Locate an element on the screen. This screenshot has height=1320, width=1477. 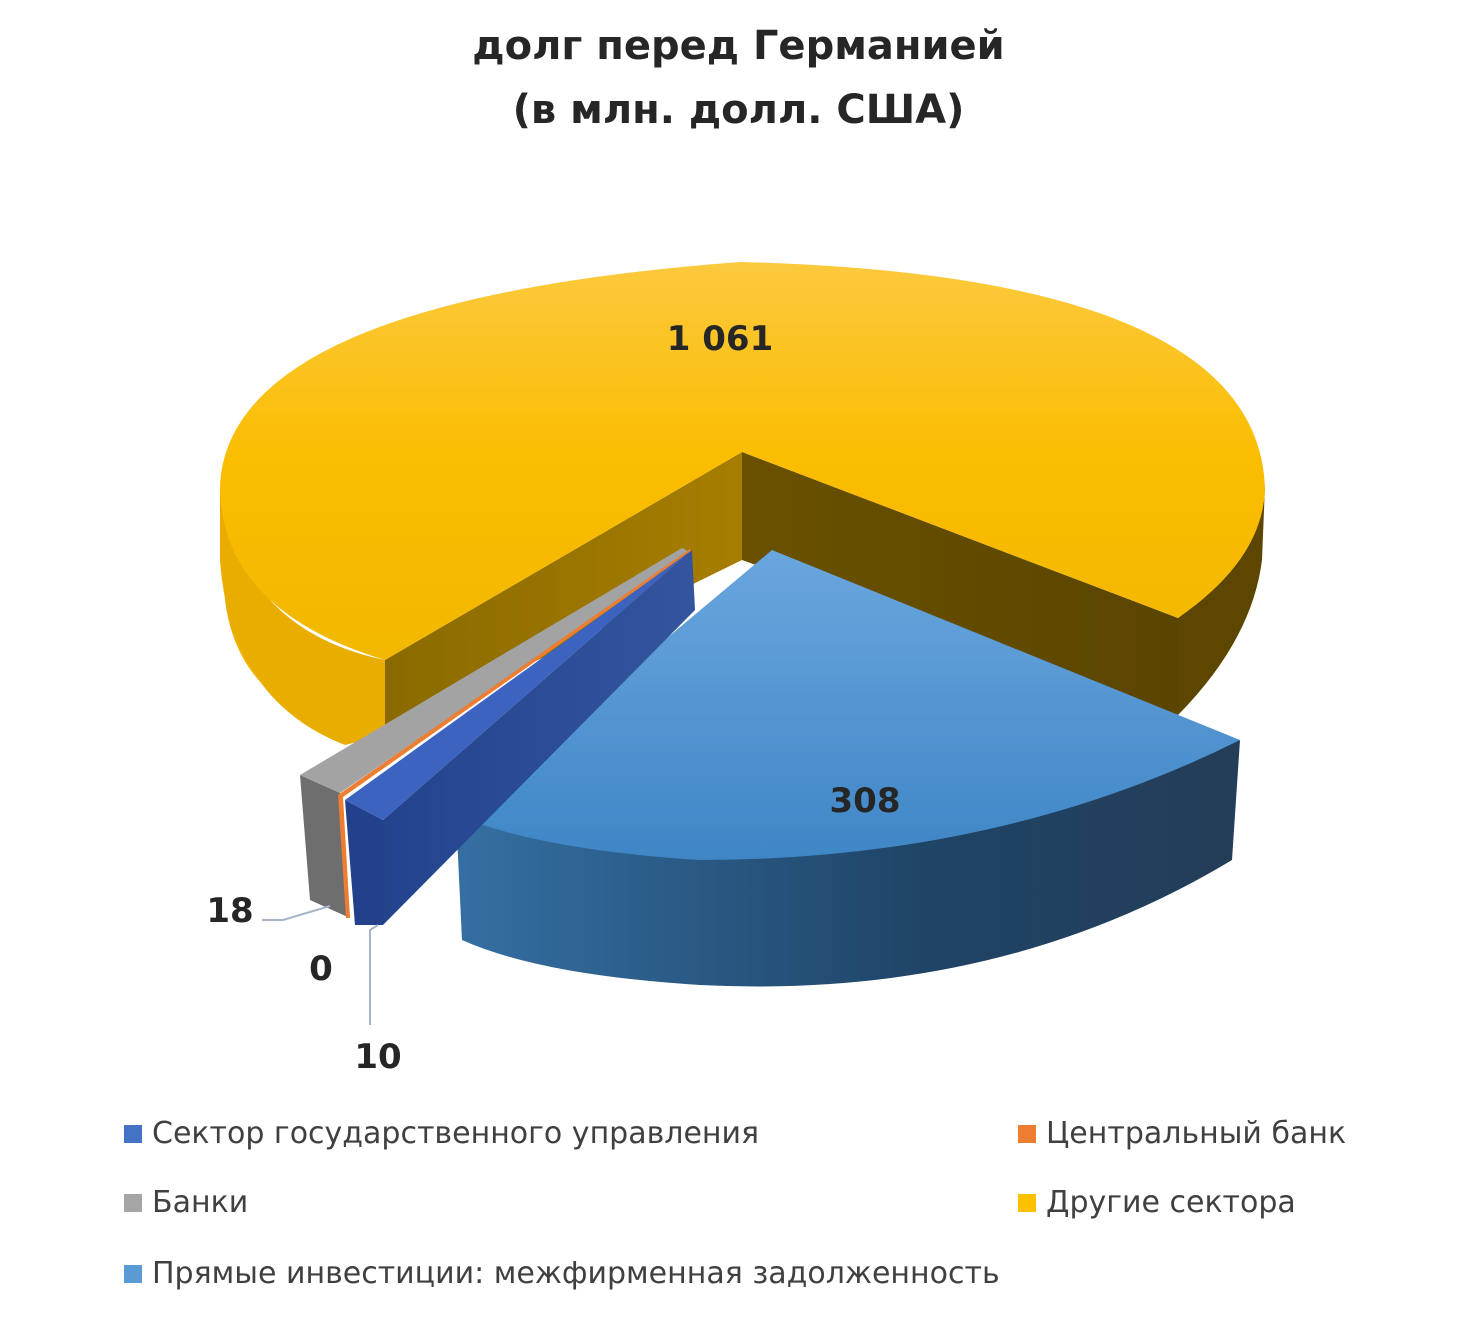
slice-fdi-top is located at coordinates (848, 705).